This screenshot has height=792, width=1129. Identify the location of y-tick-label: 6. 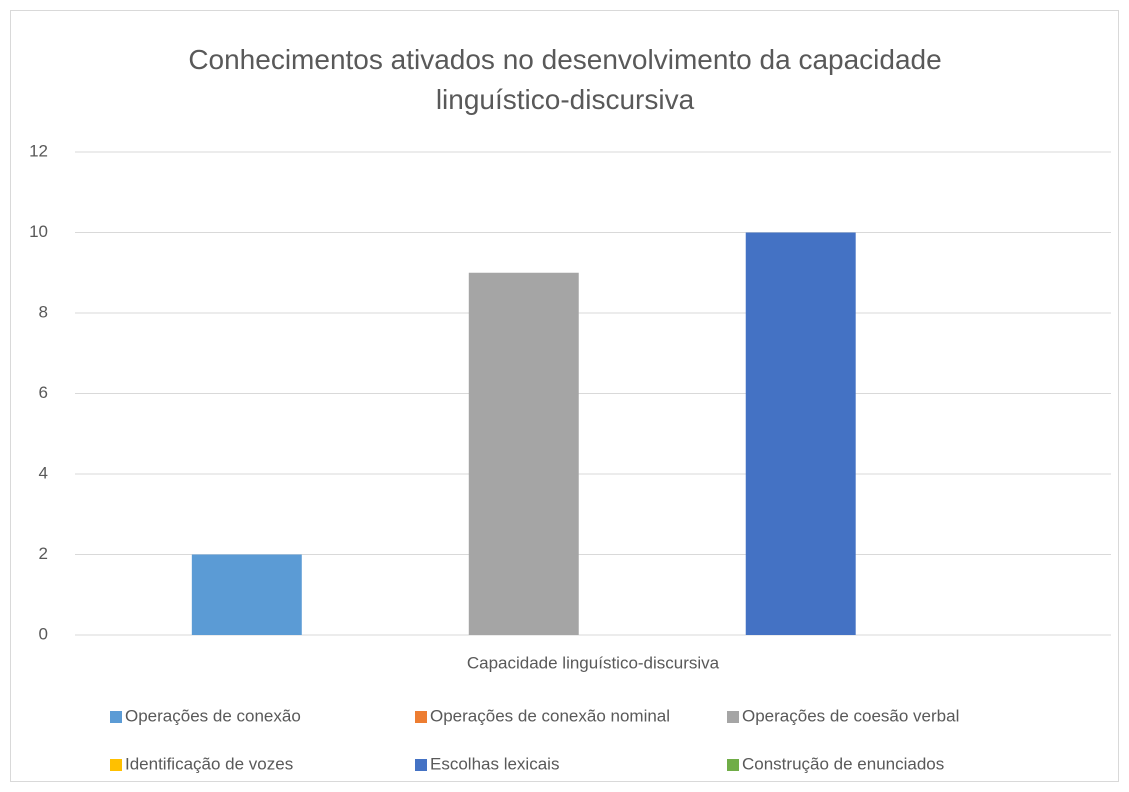
(43, 392).